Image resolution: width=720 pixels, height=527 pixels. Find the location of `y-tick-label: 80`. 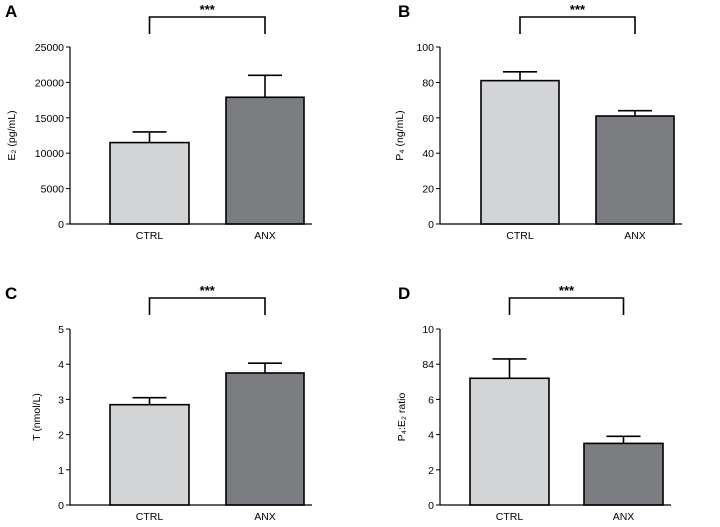

y-tick-label: 80 is located at coordinates (428, 83).